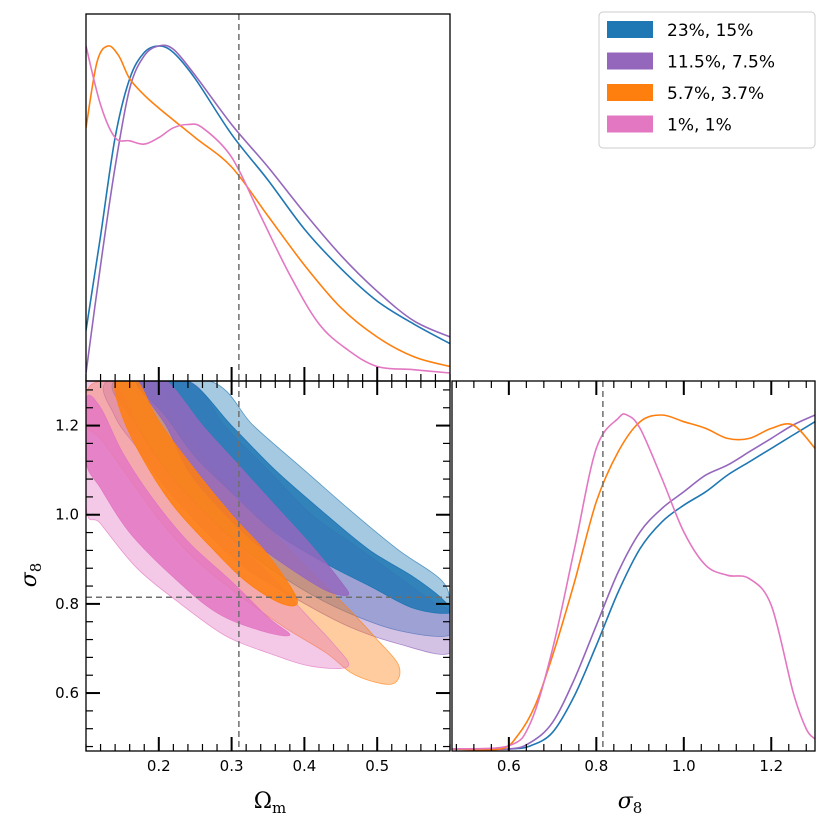 Image resolution: width=830 pixels, height=832 pixels. Describe the element at coordinates (699, 126) in the screenshot. I see `legend-label-4: 1%, 1%` at that location.